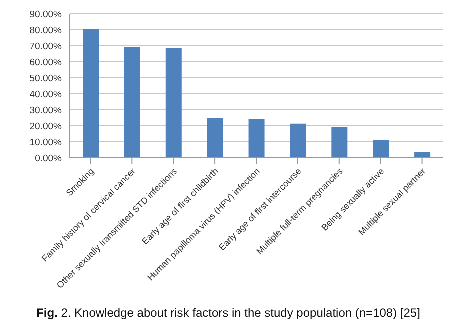  Describe the element at coordinates (46, 14) in the screenshot. I see `y-tick-label: 90.00%` at that location.